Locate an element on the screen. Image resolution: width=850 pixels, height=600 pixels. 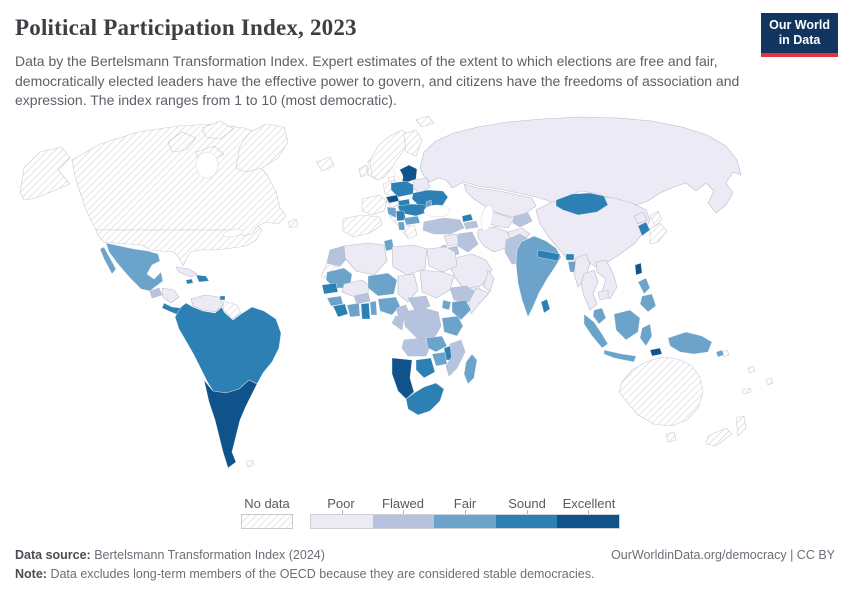
map-region-algeria is located at coordinates (365, 259).